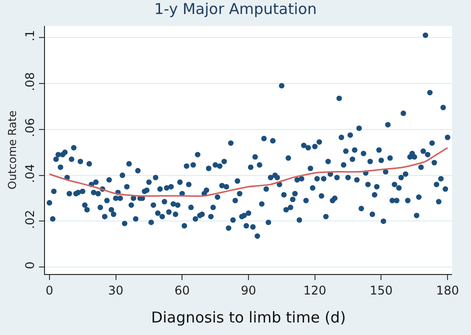 This screenshot has width=471, height=335. Describe the element at coordinates (182, 290) in the screenshot. I see `x-tick-label: 60` at that location.